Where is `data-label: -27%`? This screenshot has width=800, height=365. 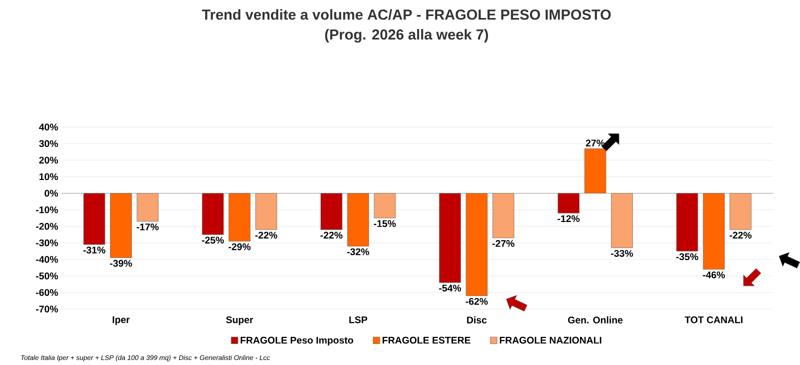
data-label: -27% is located at coordinates (503, 244).